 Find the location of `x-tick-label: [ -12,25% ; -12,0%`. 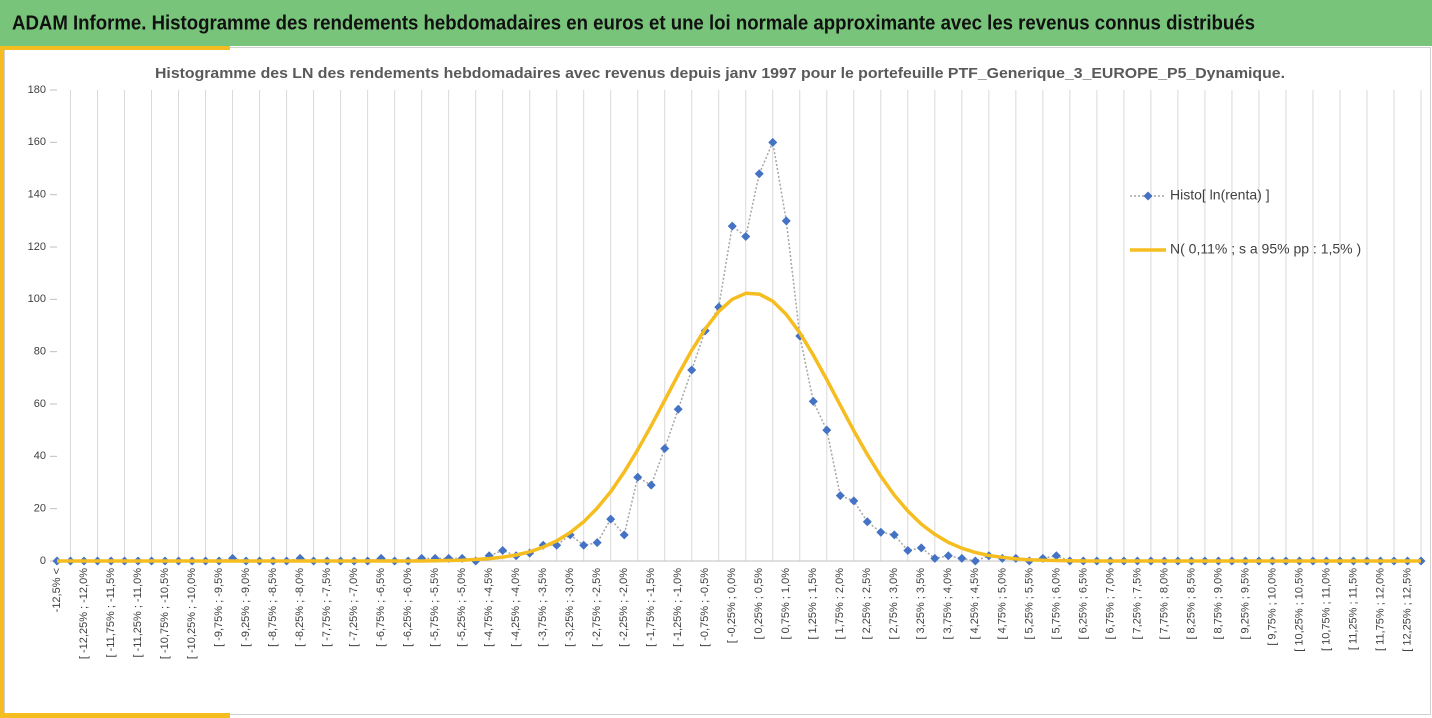

x-tick-label: [ -12,25% ; -12,0% is located at coordinates (84, 613).